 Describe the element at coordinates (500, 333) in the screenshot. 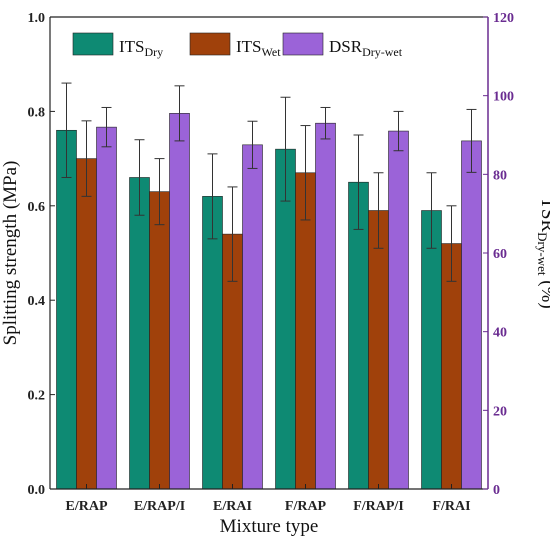

I see `y2-tick-label: 40` at that location.